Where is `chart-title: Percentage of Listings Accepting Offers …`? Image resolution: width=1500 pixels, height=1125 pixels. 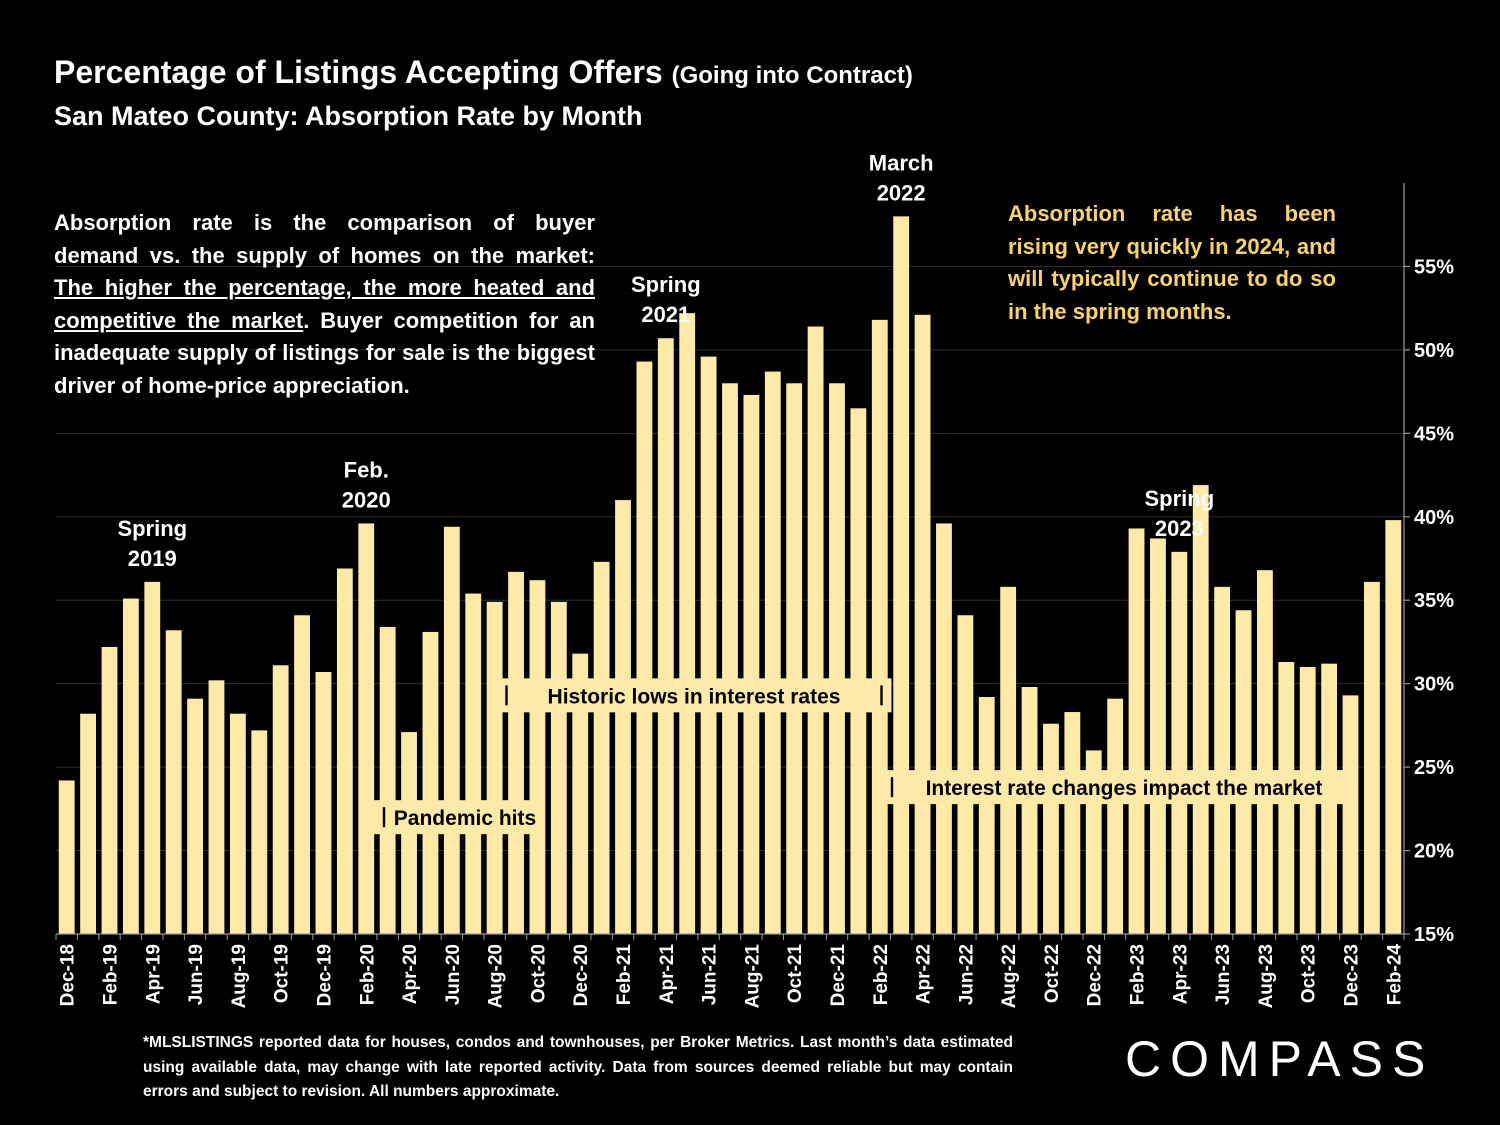 chart-title: Percentage of Listings Accepting Offers … is located at coordinates (483, 72).